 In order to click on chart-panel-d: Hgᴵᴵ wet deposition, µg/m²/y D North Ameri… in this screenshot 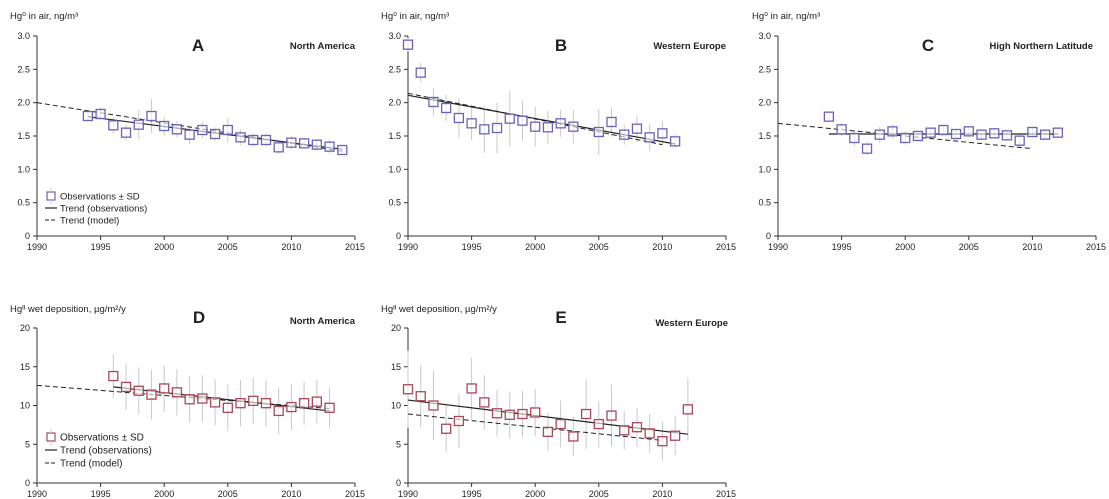, I will do `click(187, 401)`.